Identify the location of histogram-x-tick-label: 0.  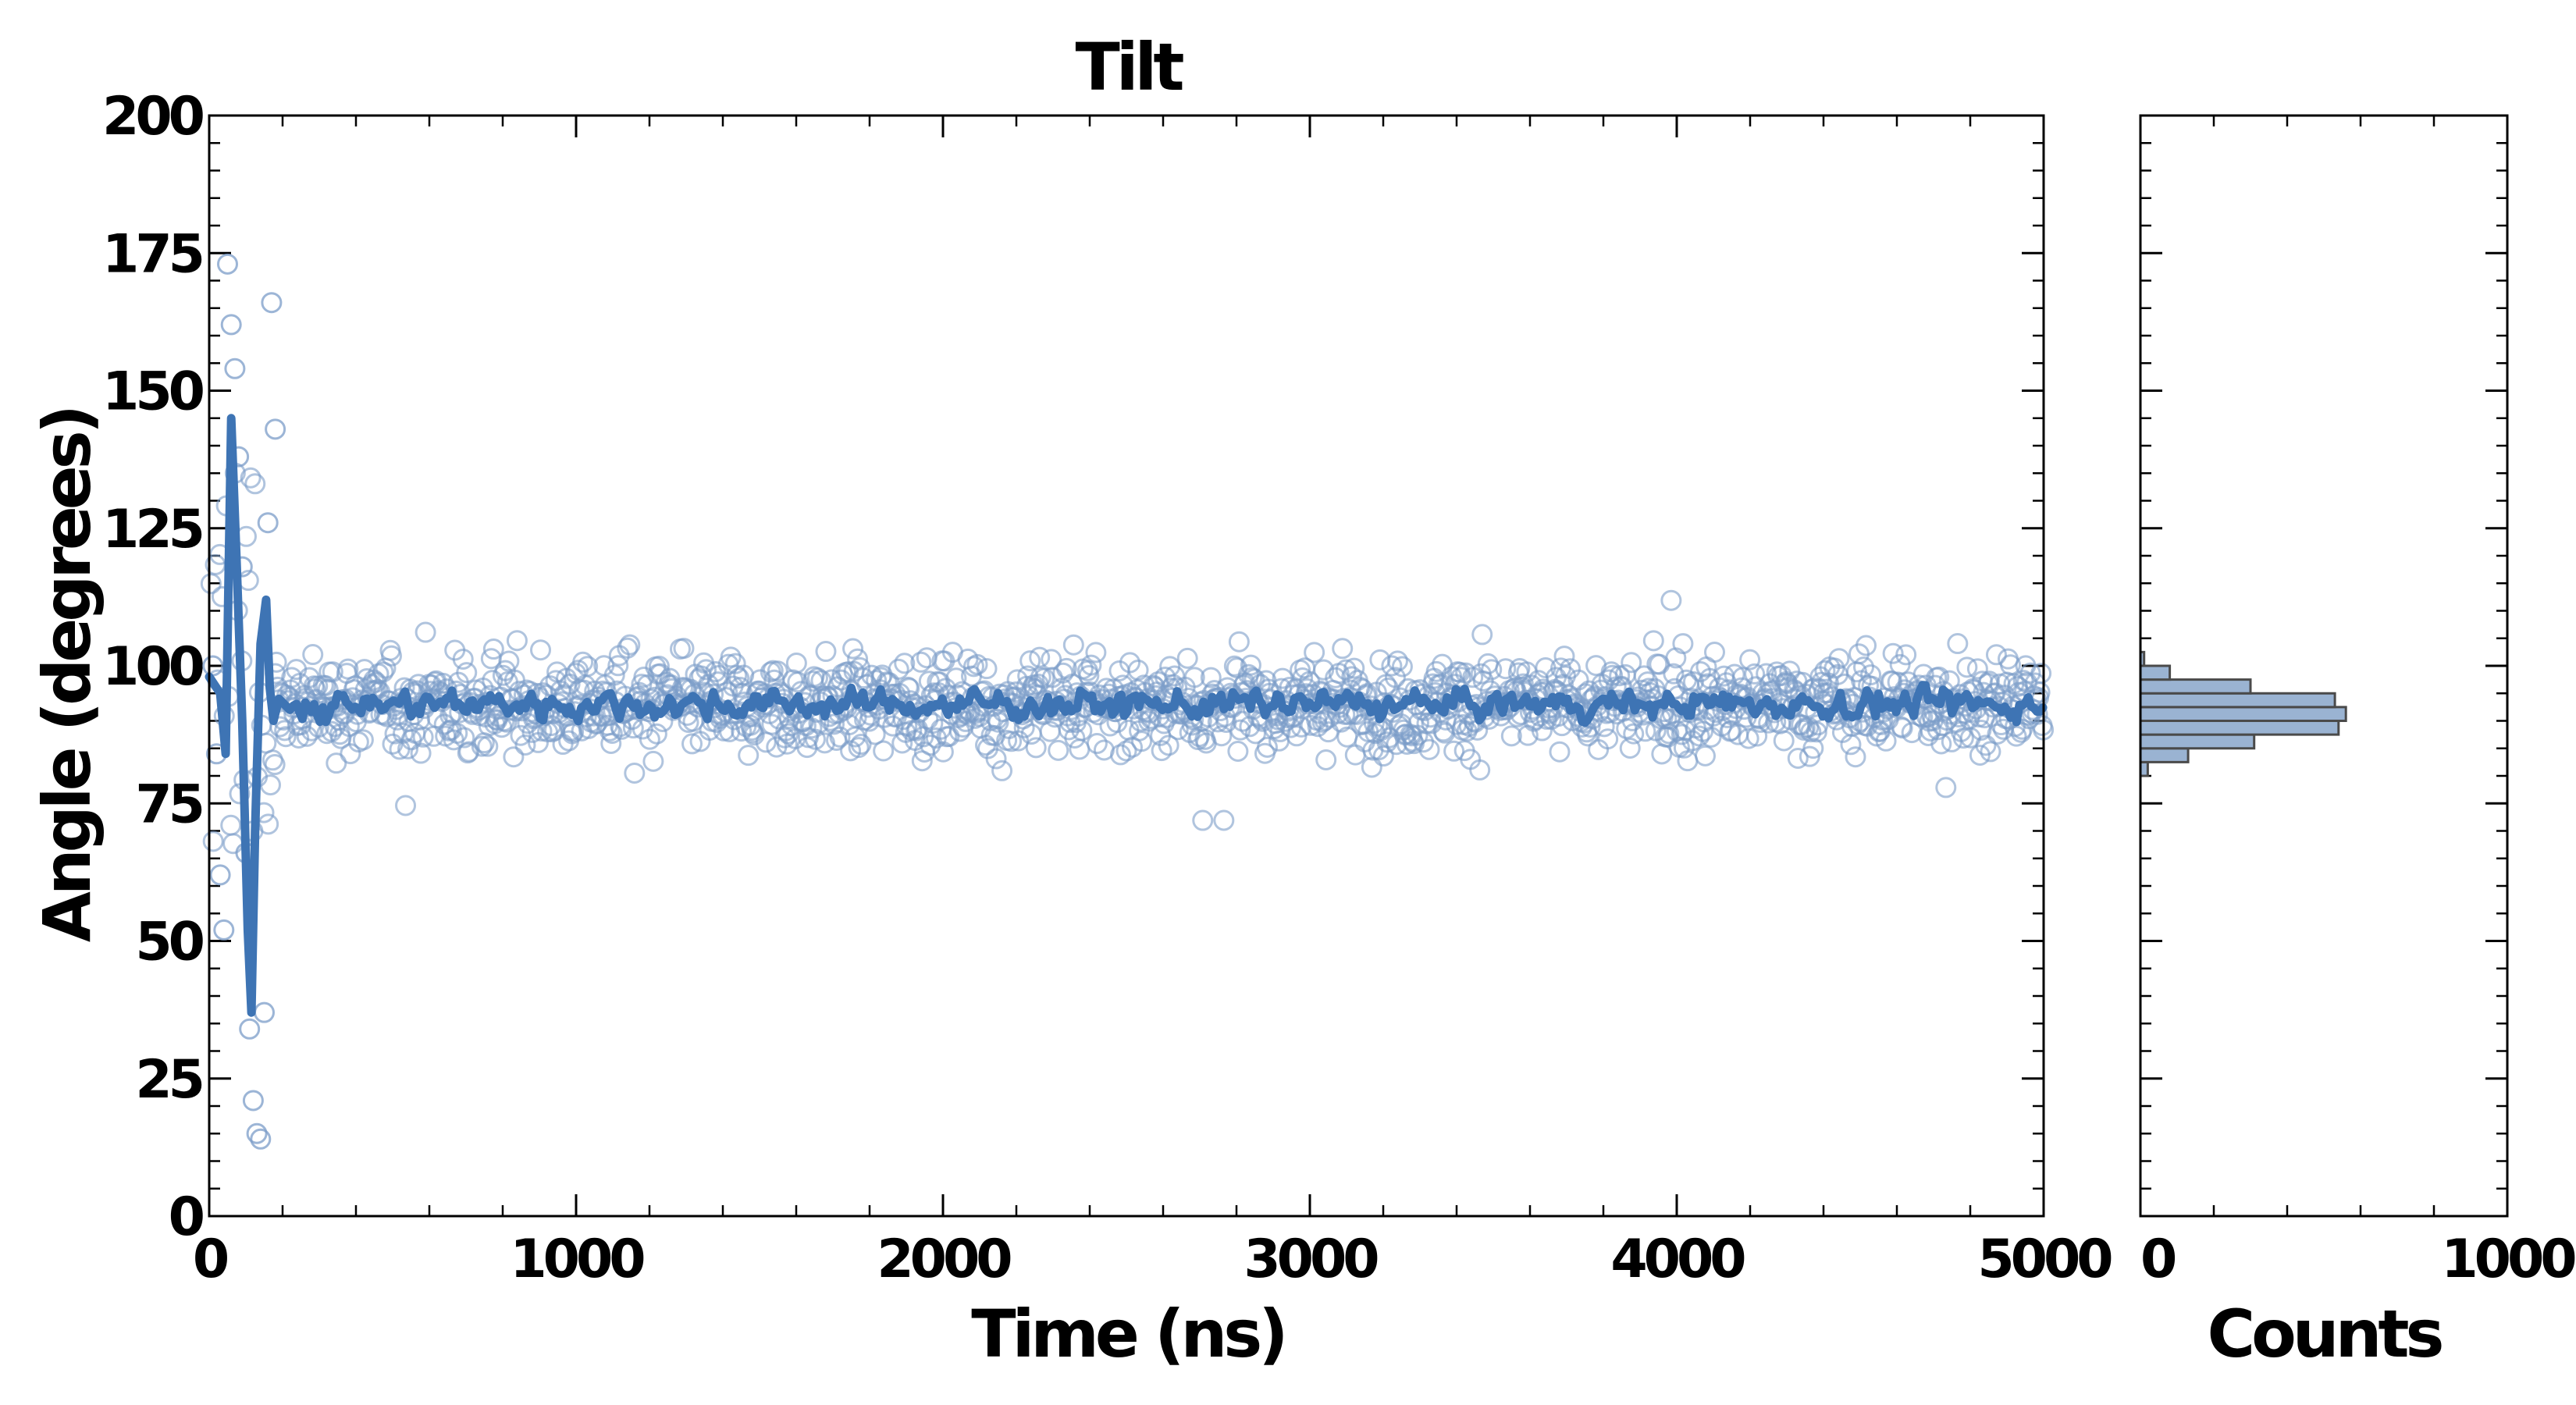
(2158, 1259).